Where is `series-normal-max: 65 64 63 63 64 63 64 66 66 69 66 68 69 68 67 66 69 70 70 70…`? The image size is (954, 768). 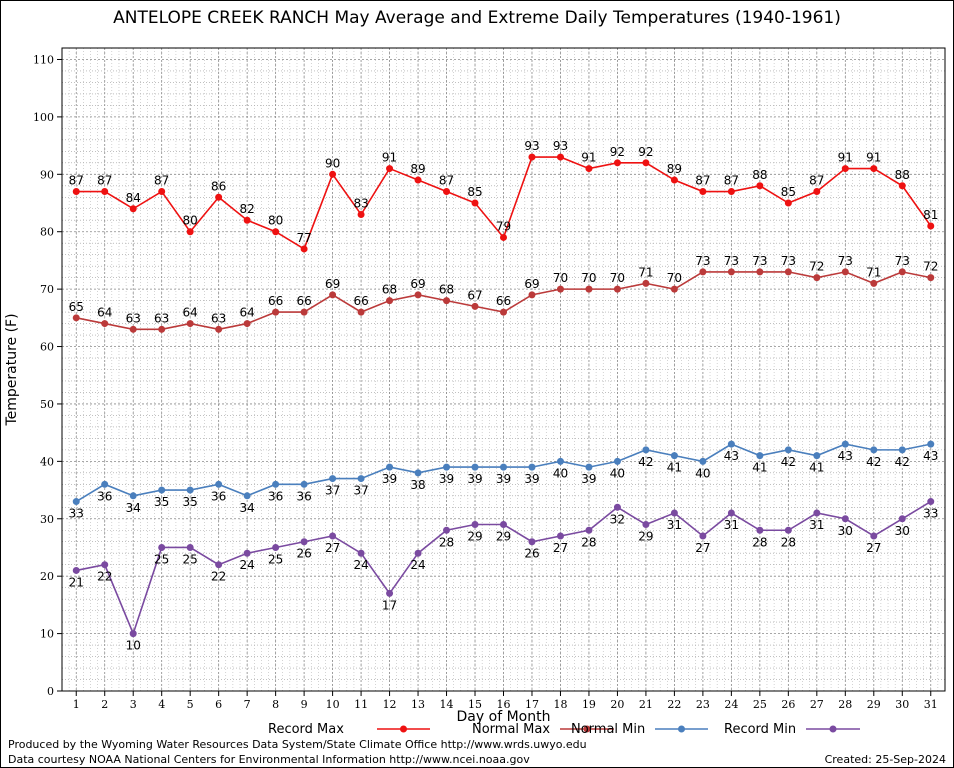 series-normal-max: 65 64 63 63 64 63 64 66 66 69 66 68 69 68 67 66 69 70 70 70… is located at coordinates (503, 293).